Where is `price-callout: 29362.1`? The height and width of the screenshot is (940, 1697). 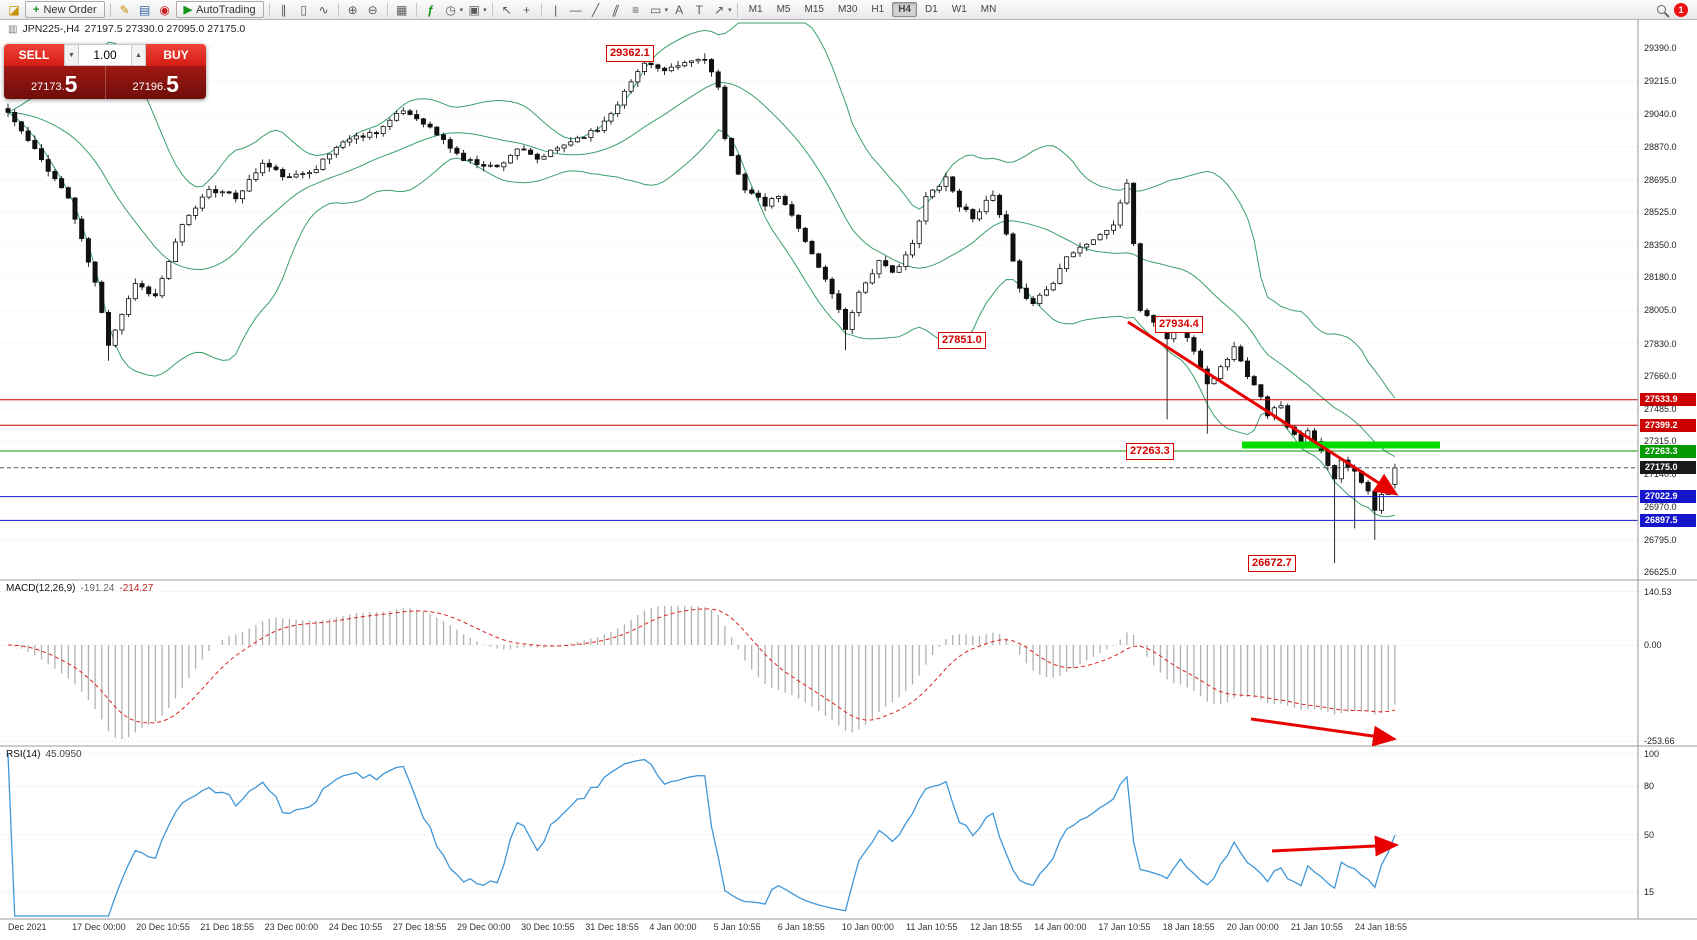
price-callout: 29362.1 is located at coordinates (630, 54).